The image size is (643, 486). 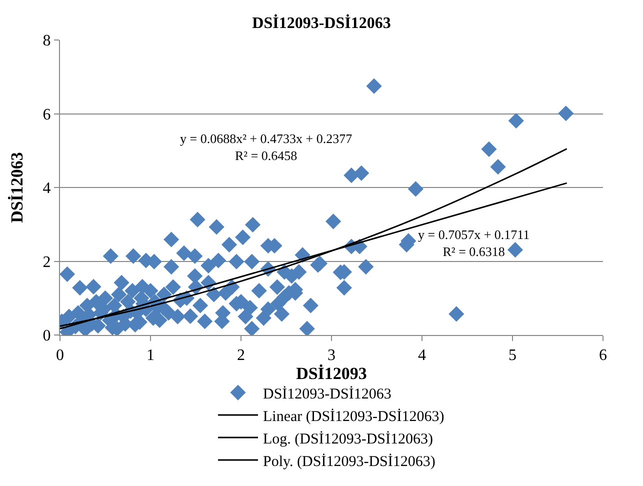 What do you see at coordinates (46, 189) in the screenshot?
I see `y-tick-label: 4` at bounding box center [46, 189].